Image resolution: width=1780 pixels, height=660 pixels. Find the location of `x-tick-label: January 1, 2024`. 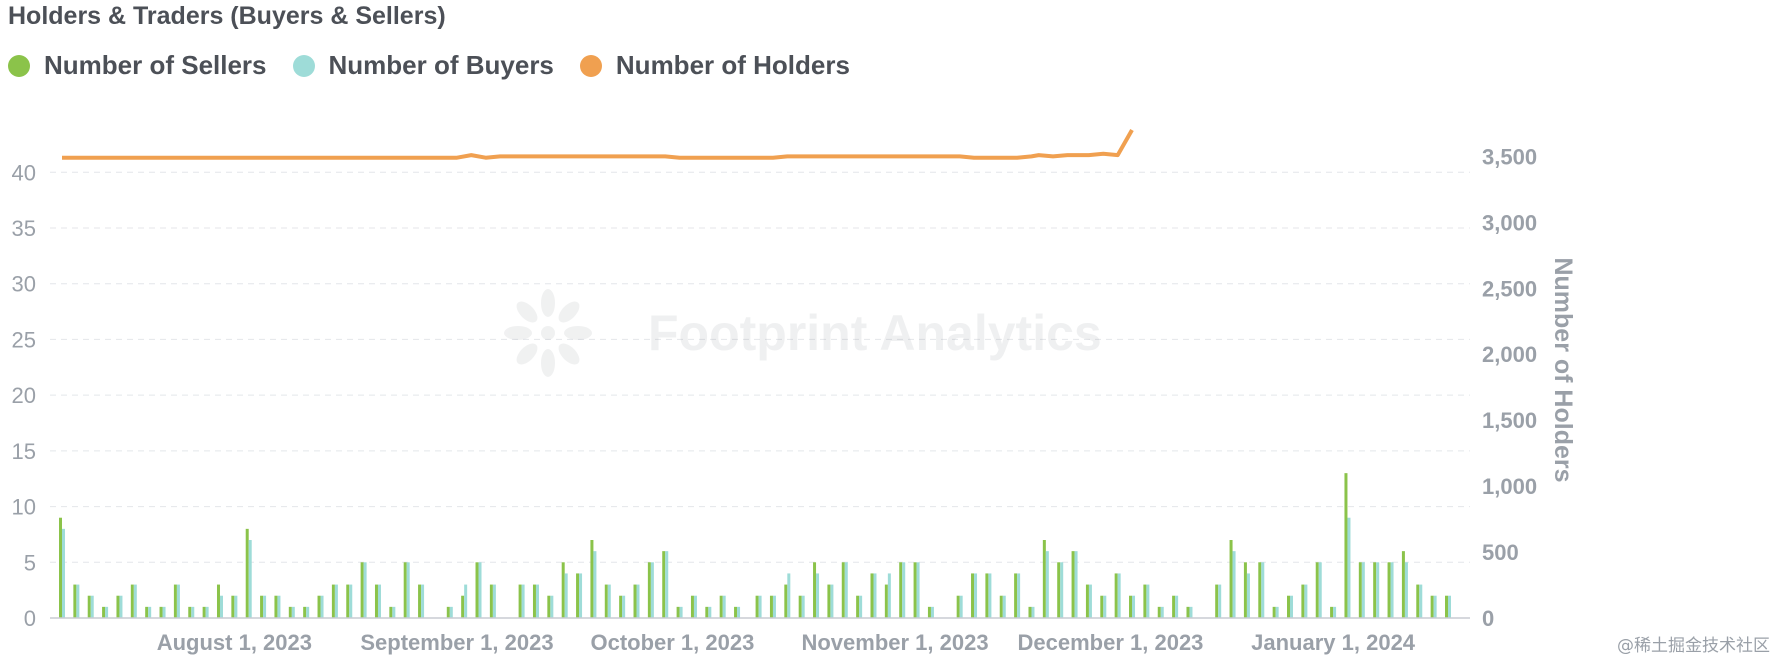

x-tick-label: January 1, 2024 is located at coordinates (1333, 642).